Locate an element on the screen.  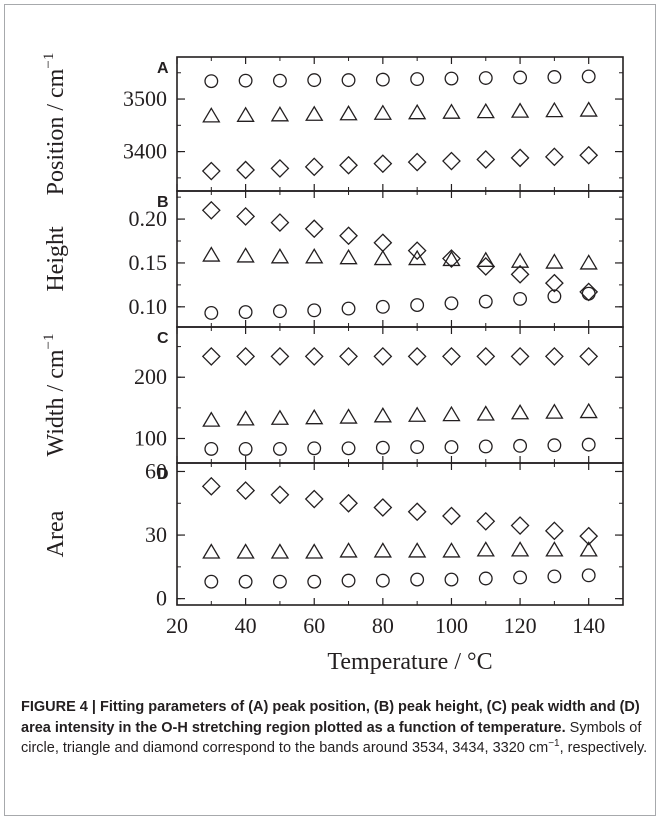
panel-b-ylabel: Height is located at coordinates (56, 259).